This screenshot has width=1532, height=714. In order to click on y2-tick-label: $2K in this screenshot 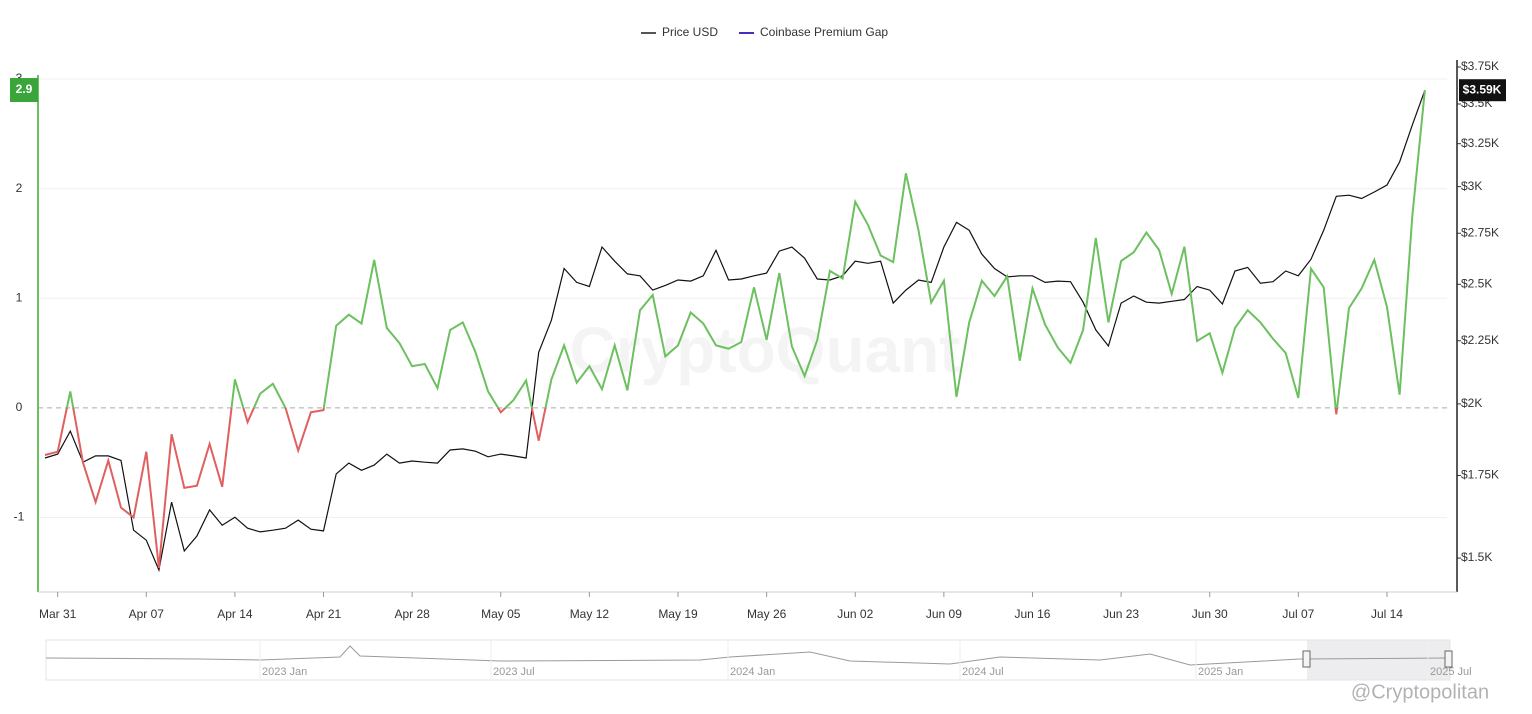, I will do `click(1471, 403)`.